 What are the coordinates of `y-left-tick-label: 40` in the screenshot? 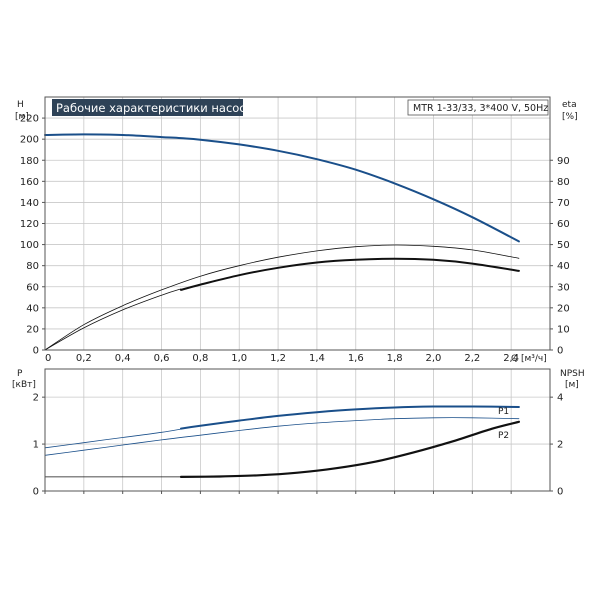 It's located at (32, 308).